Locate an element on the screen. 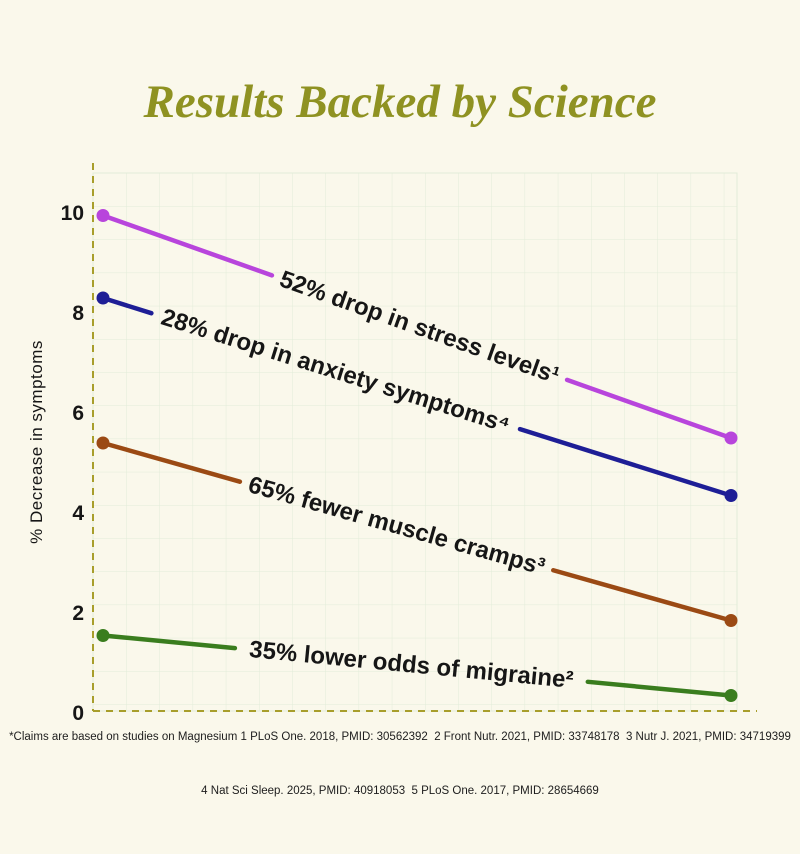 The height and width of the screenshot is (854, 800). y-axis-label: % Decrease in symptoms is located at coordinates (36, 442).